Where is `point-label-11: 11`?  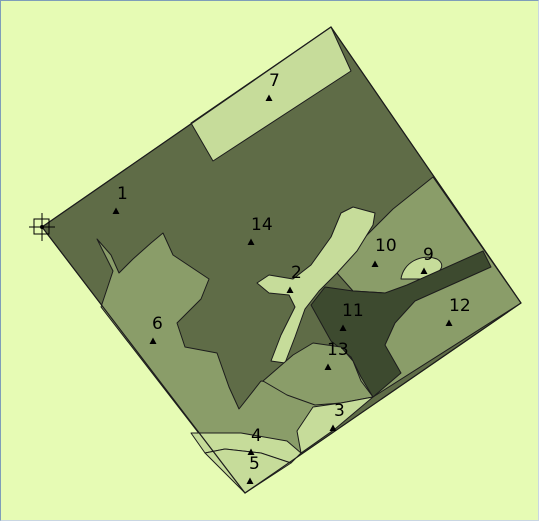 point-label-11: 11 is located at coordinates (353, 311).